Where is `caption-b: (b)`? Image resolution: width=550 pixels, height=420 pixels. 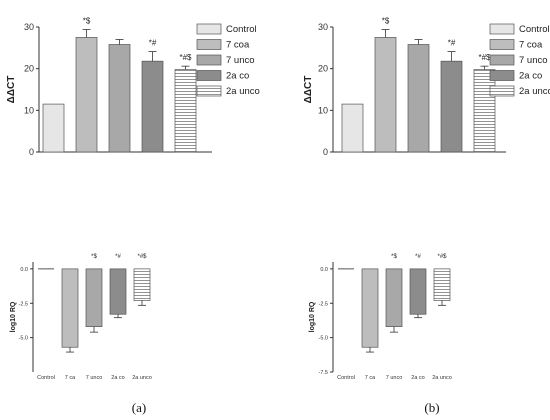 caption-b: (b) is located at coordinates (431, 407).